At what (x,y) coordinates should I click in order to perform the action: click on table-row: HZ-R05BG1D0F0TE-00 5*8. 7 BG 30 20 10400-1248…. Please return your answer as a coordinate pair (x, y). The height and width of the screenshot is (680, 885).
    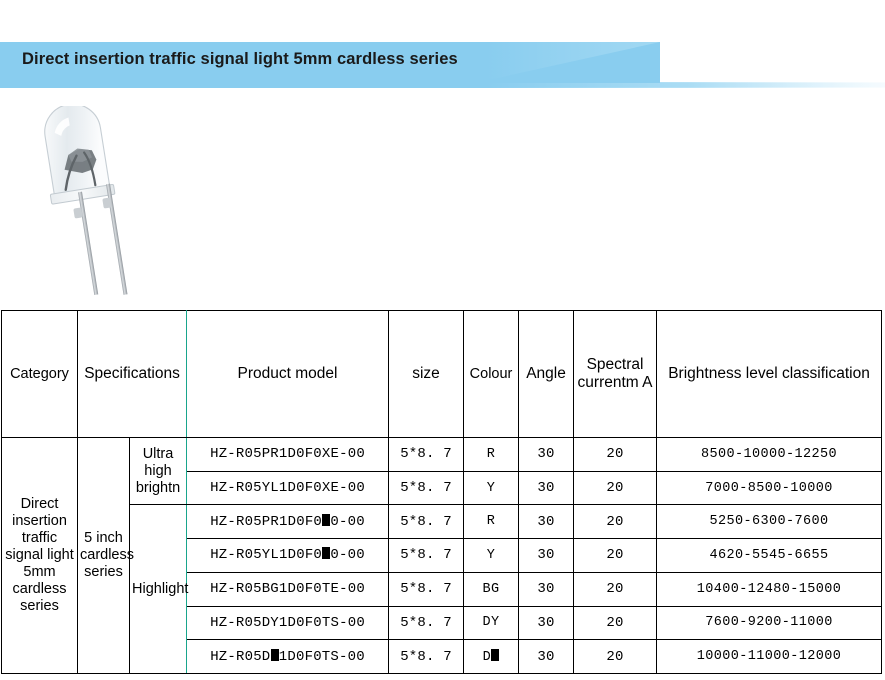
    Looking at the image, I should click on (442, 589).